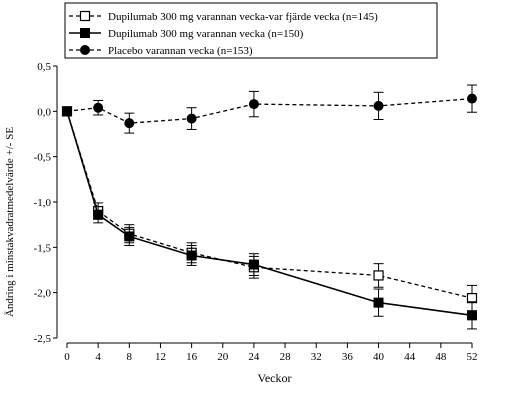 This screenshot has width=505, height=402. I want to click on legend-box, so click(251, 30).